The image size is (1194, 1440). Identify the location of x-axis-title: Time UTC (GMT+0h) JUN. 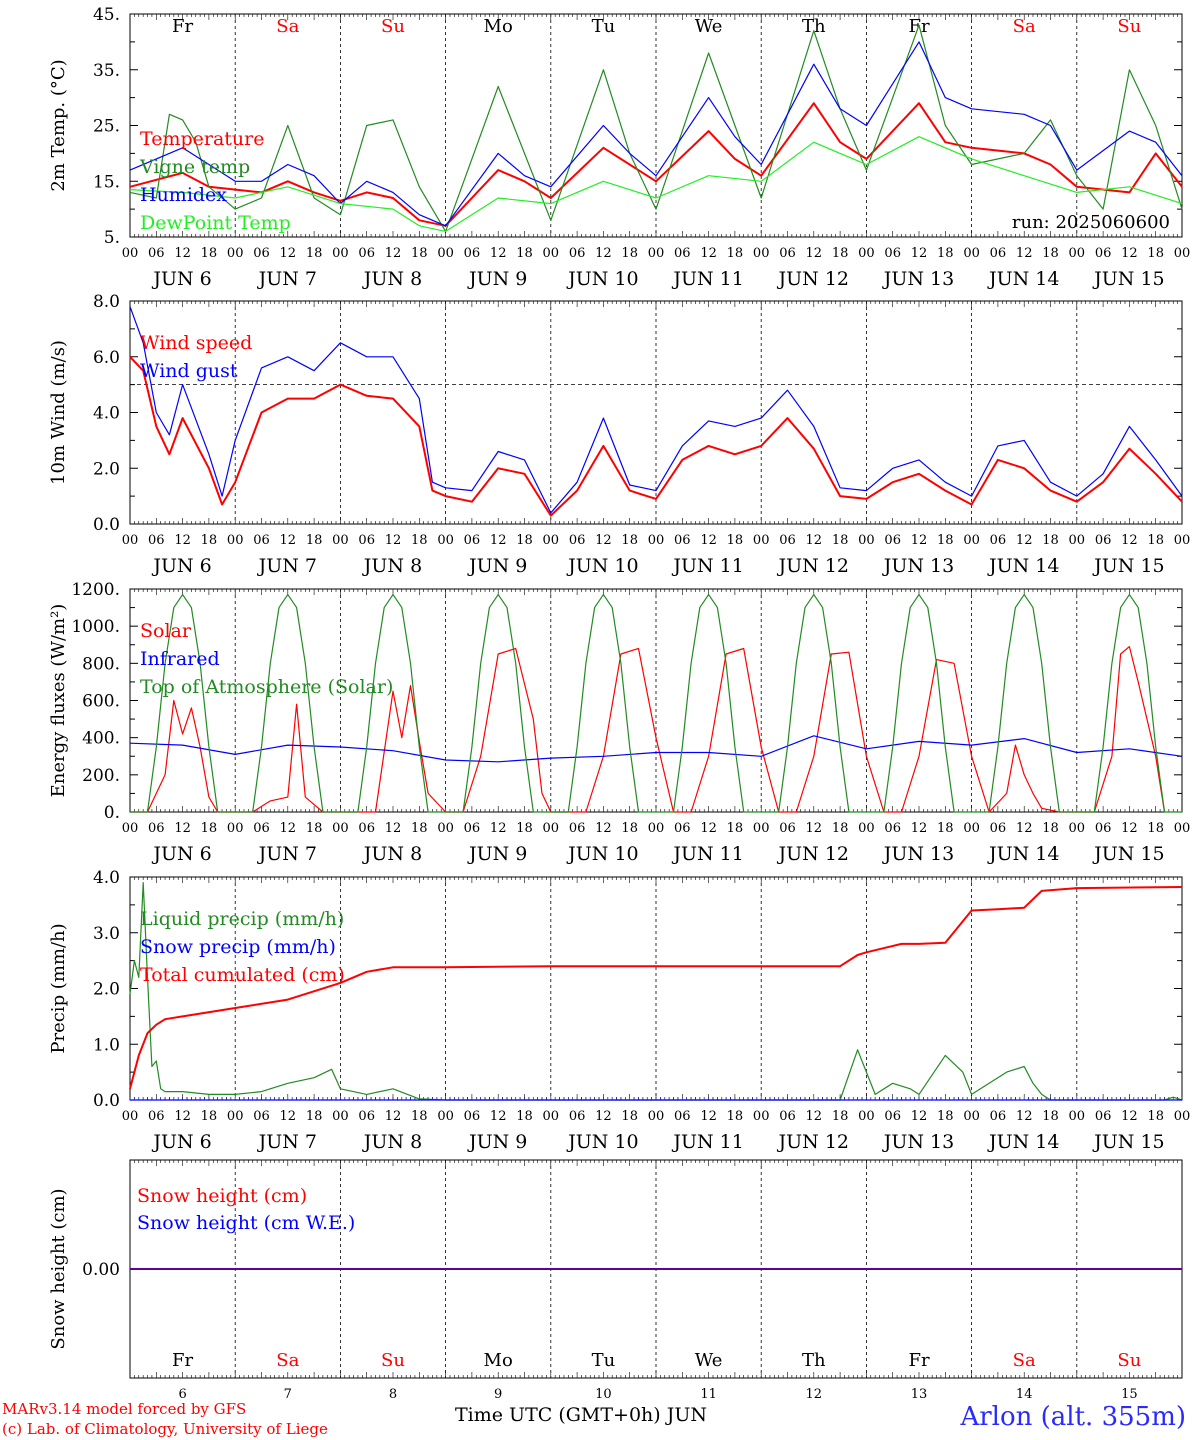
(581, 1415).